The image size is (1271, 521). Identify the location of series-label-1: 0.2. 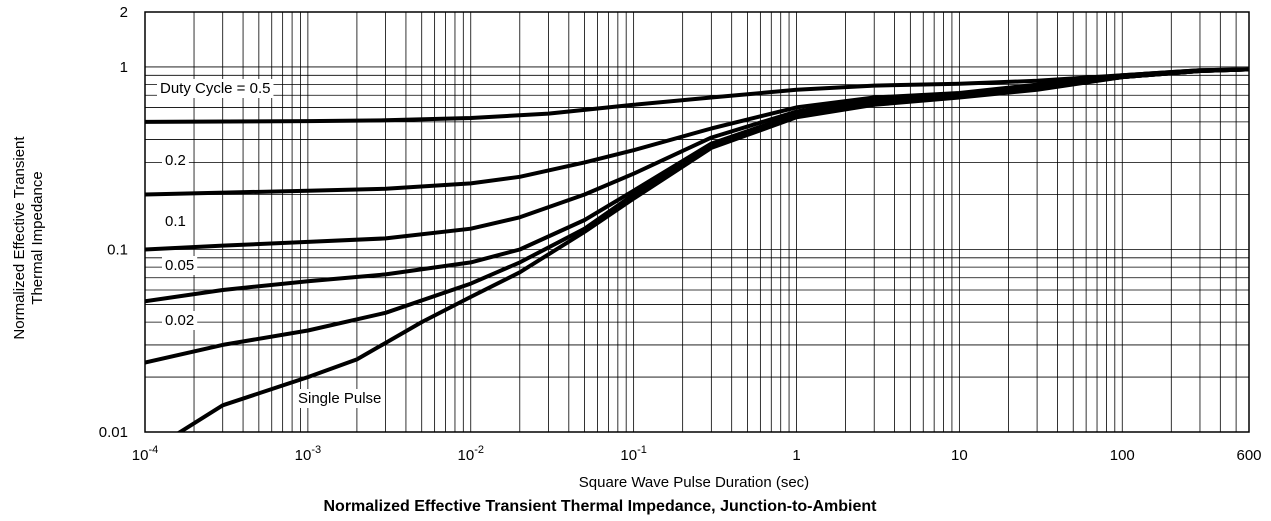
(175, 160).